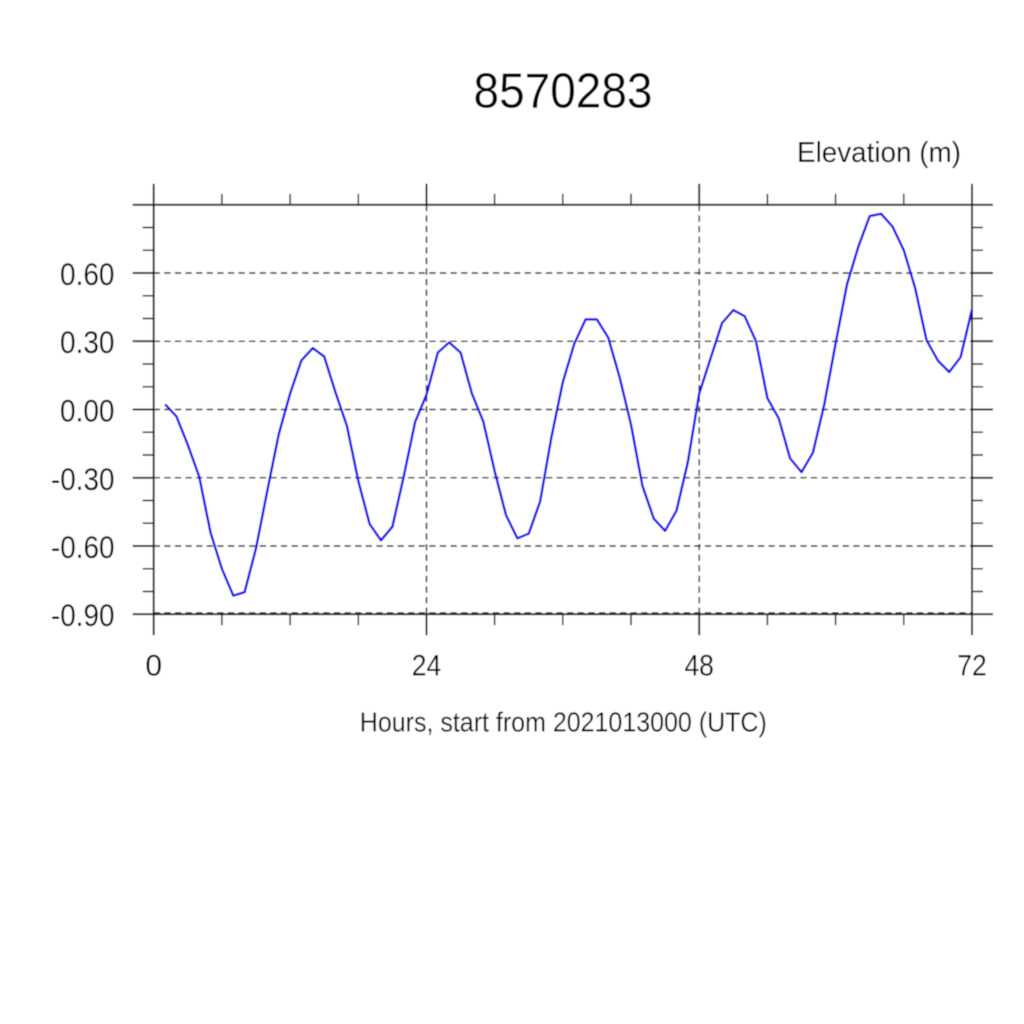 This screenshot has width=1024, height=1024. I want to click on svg-text: 72, so click(972, 666).